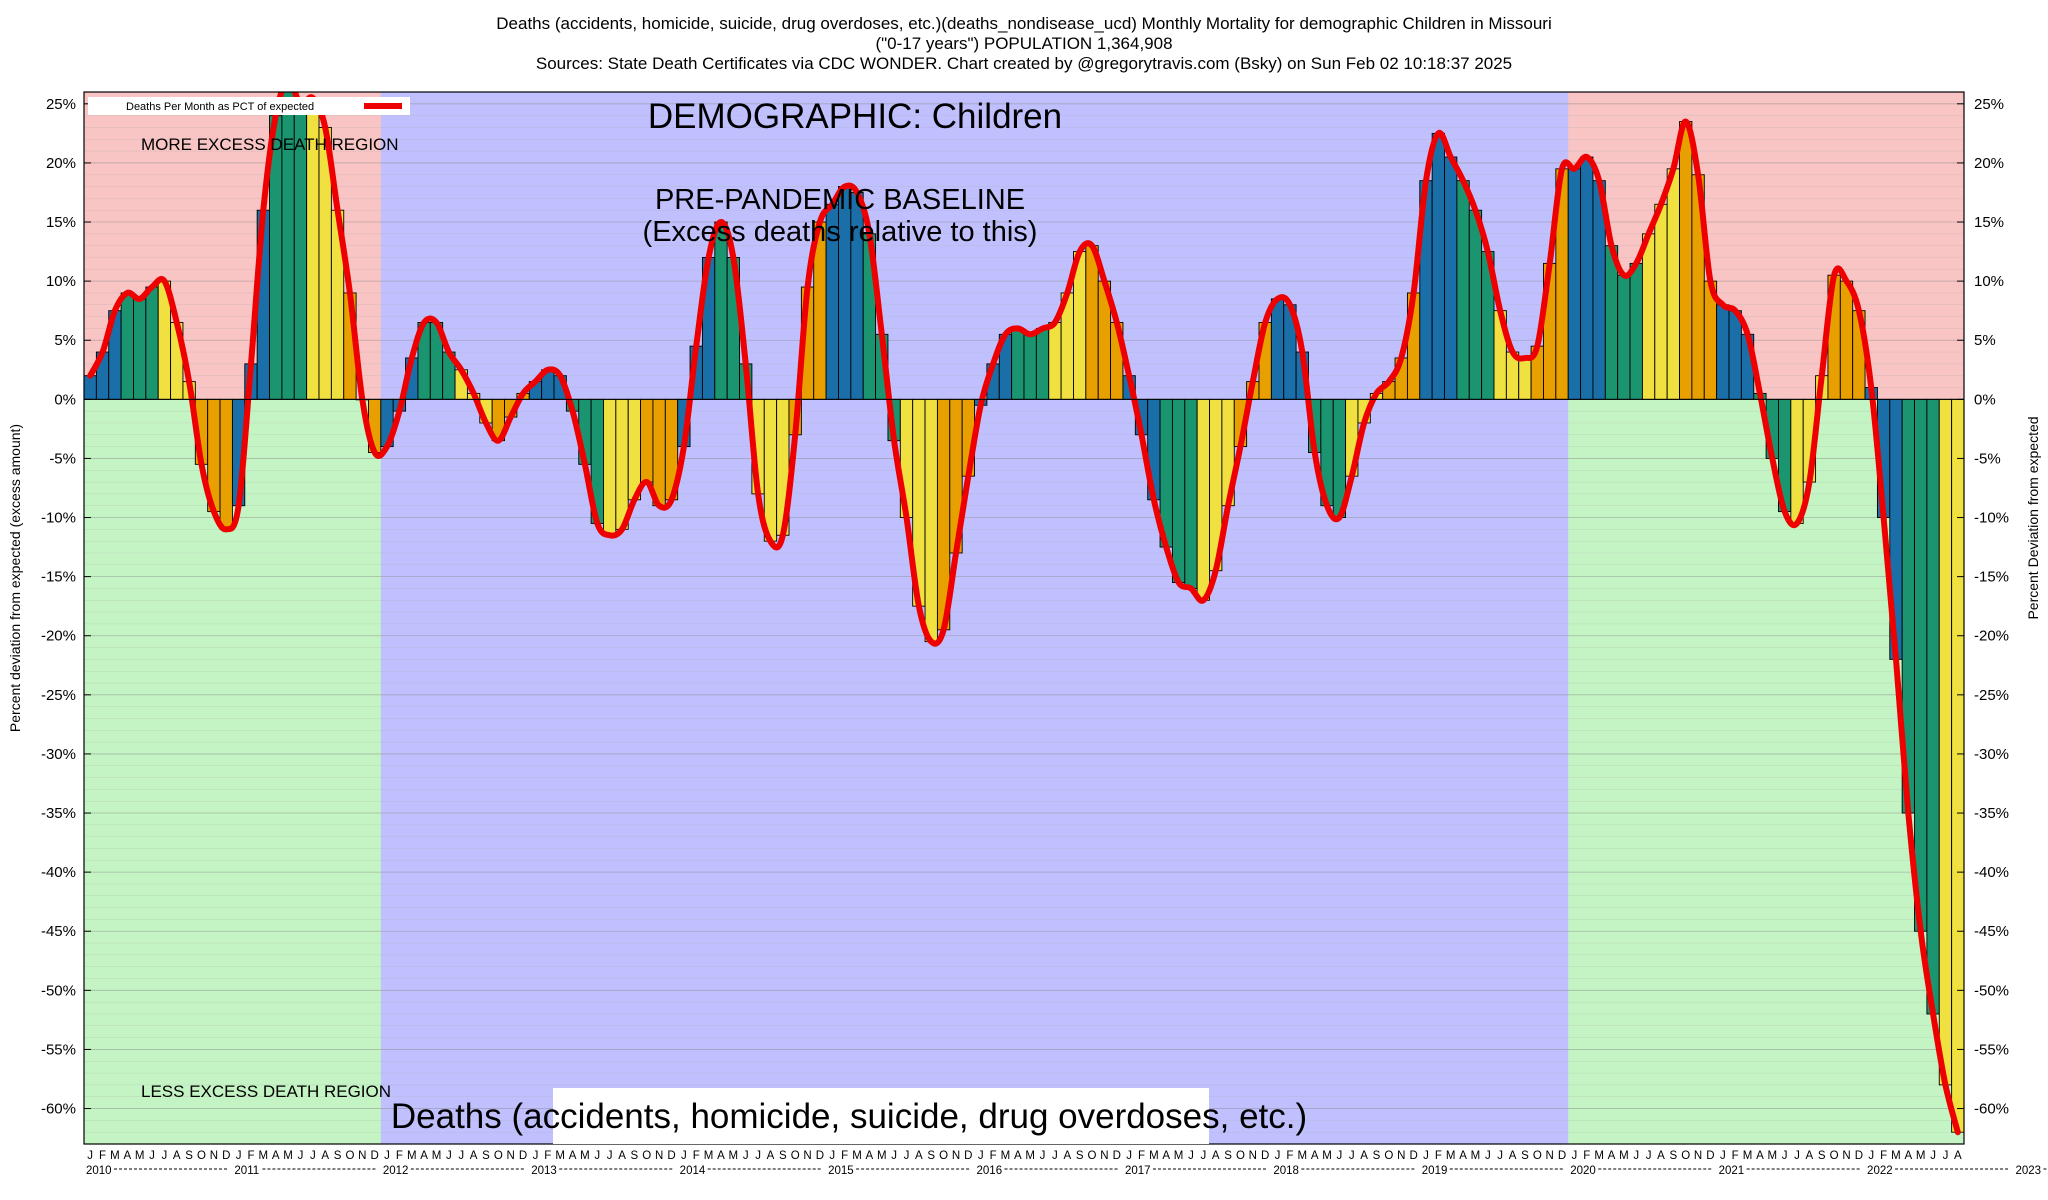 Image resolution: width=2048 pixels, height=1200 pixels. I want to click on demographic-title: DEMOGRAPHIC: Children, so click(855, 116).